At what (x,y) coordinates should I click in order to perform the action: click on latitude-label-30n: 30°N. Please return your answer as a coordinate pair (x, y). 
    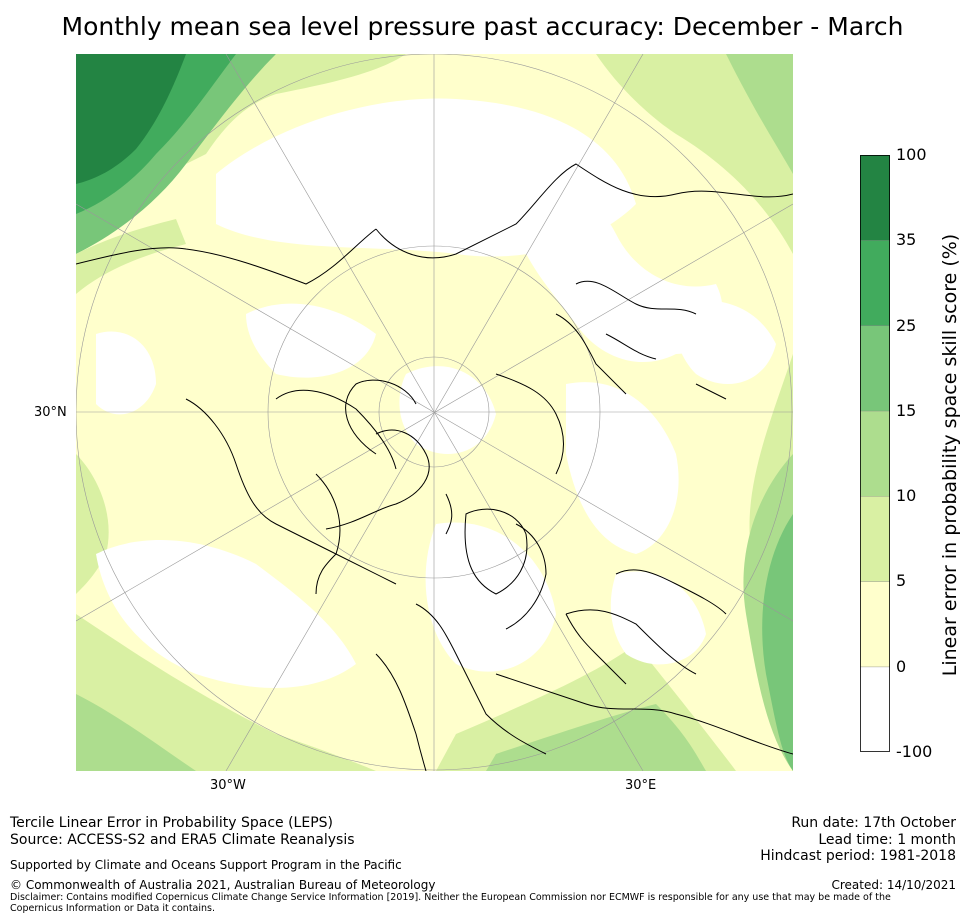
    Looking at the image, I should click on (50, 412).